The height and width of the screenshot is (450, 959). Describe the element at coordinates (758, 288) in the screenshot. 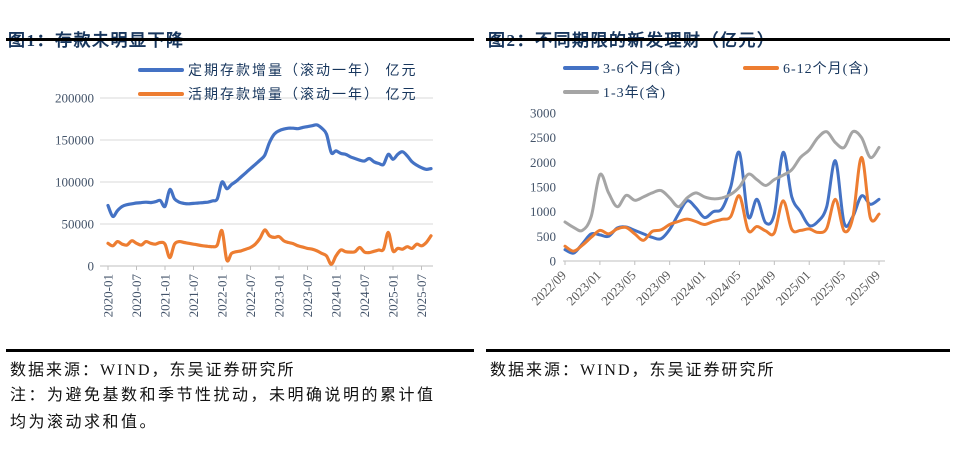

I see `x-tick-label: 2024/09` at that location.